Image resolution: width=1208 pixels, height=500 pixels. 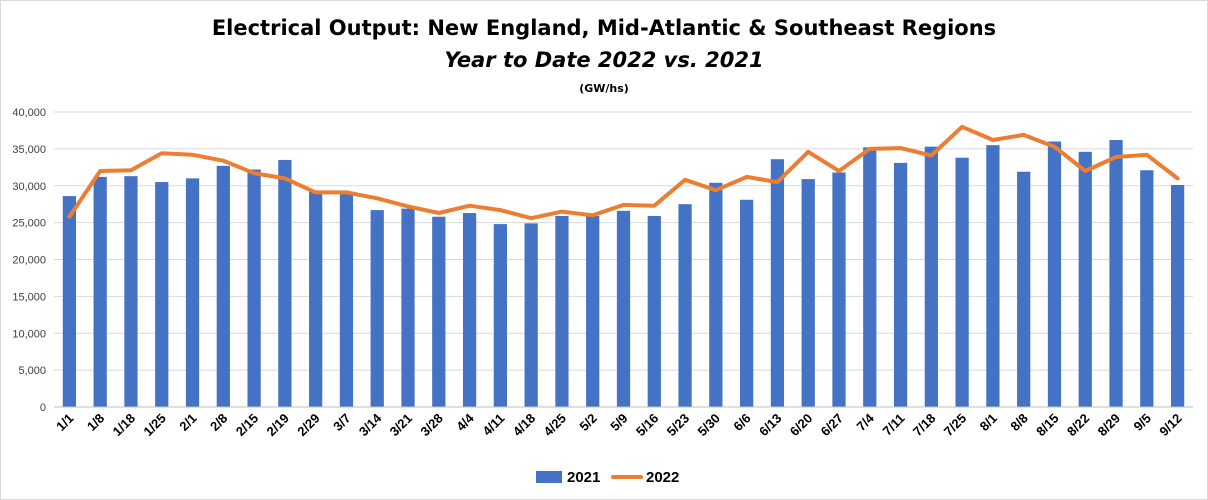 I want to click on x-tick-label: 3/28, so click(x=431, y=425).